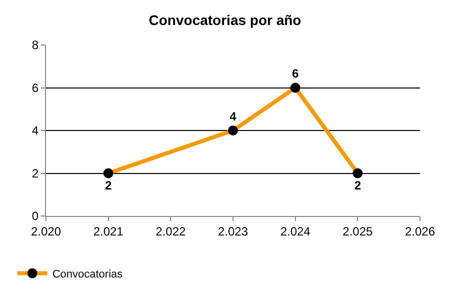 The width and height of the screenshot is (450, 300). Describe the element at coordinates (295, 231) in the screenshot. I see `x-tick-label: 2.024` at that location.